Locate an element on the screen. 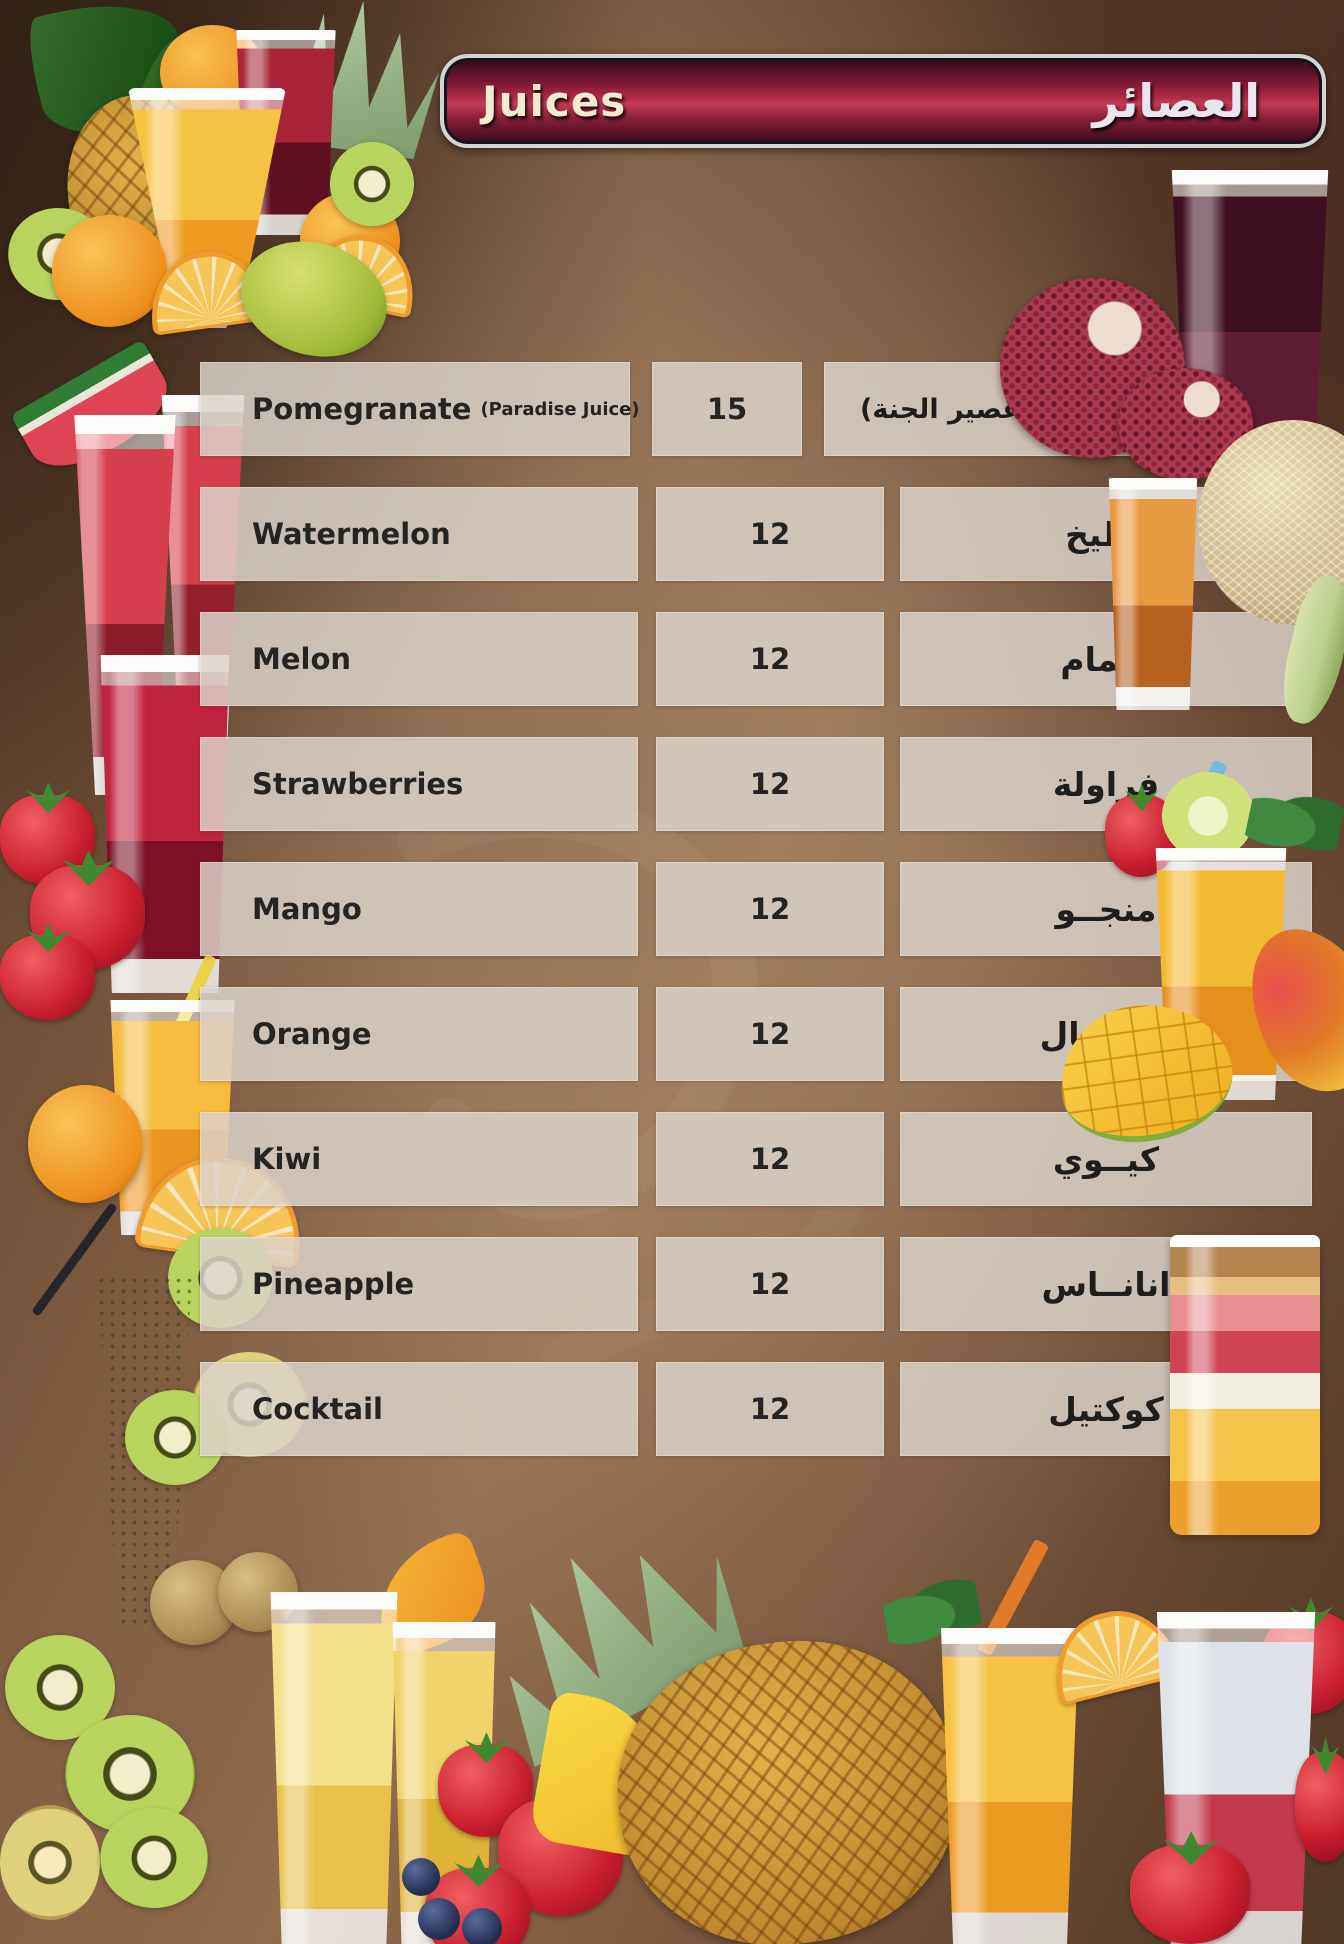 The height and width of the screenshot is (1944, 1344). item-name-en: Strawberries is located at coordinates (419, 784).